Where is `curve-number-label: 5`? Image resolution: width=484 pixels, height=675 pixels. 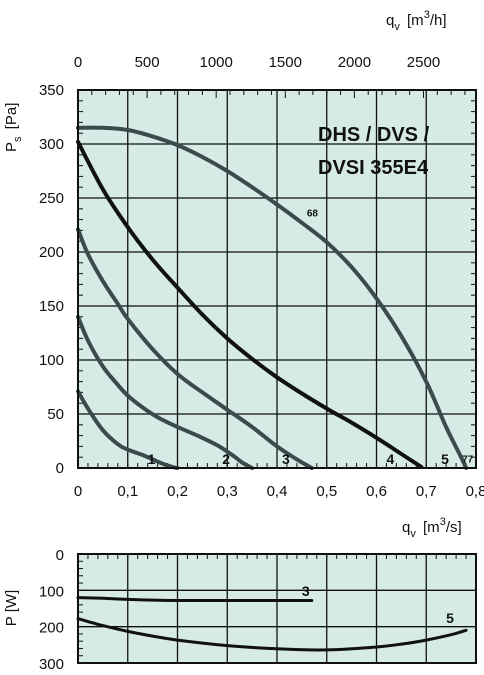
curve-number-label: 5 is located at coordinates (445, 459).